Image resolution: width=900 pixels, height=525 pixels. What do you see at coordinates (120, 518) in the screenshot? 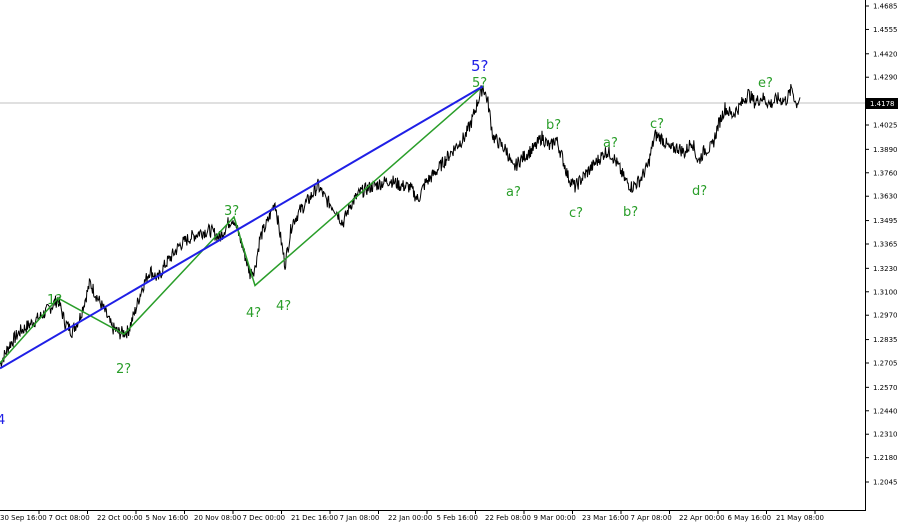
I see `x-tick-label: 22 Oct 00:00` at bounding box center [120, 518].